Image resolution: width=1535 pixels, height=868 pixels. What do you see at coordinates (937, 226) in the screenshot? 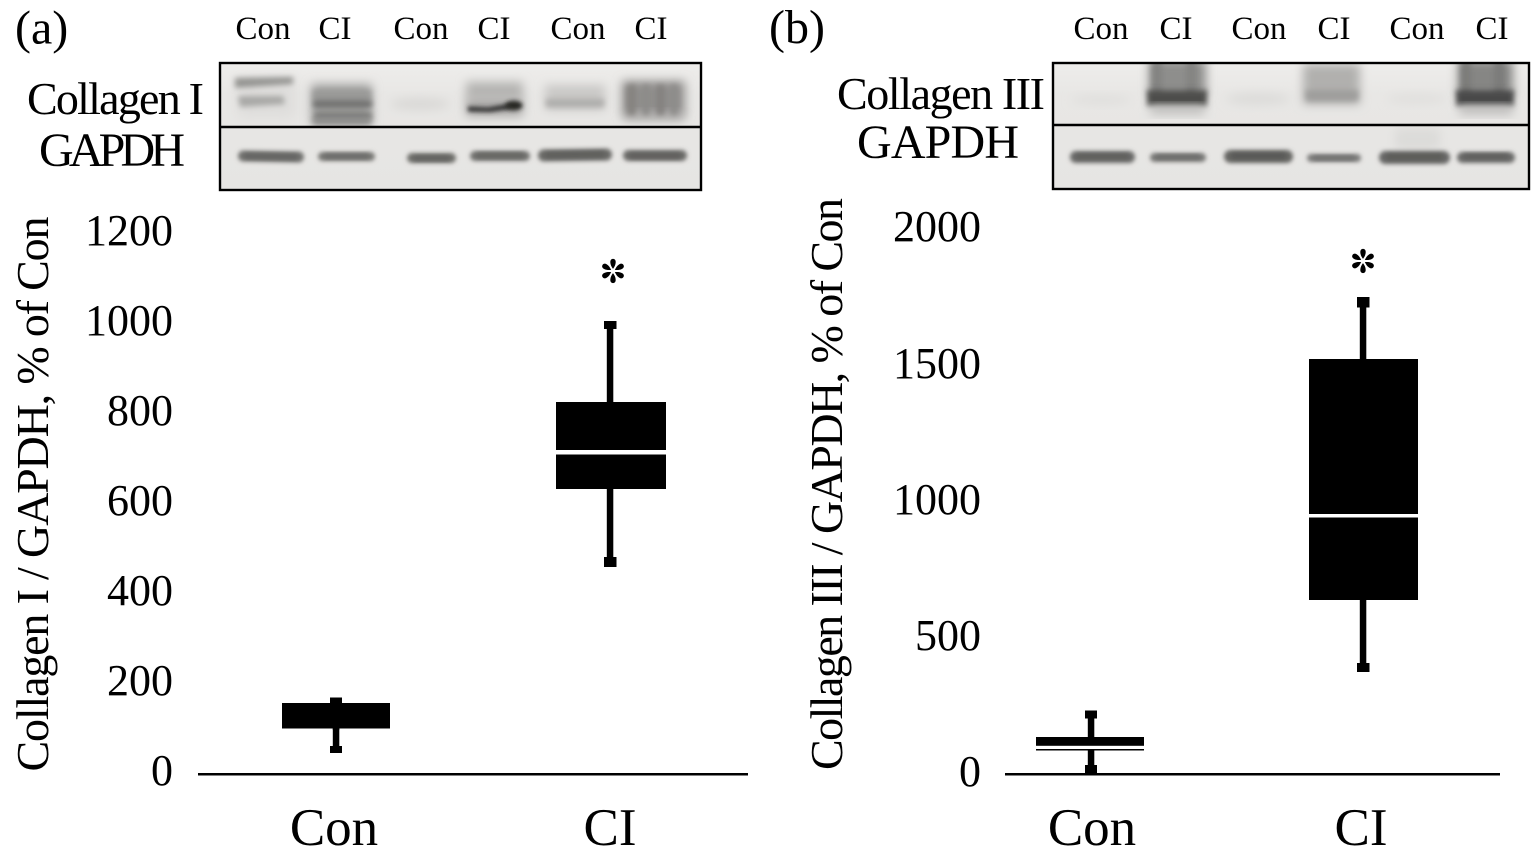
I see `svg-text: 2000` at bounding box center [937, 226].